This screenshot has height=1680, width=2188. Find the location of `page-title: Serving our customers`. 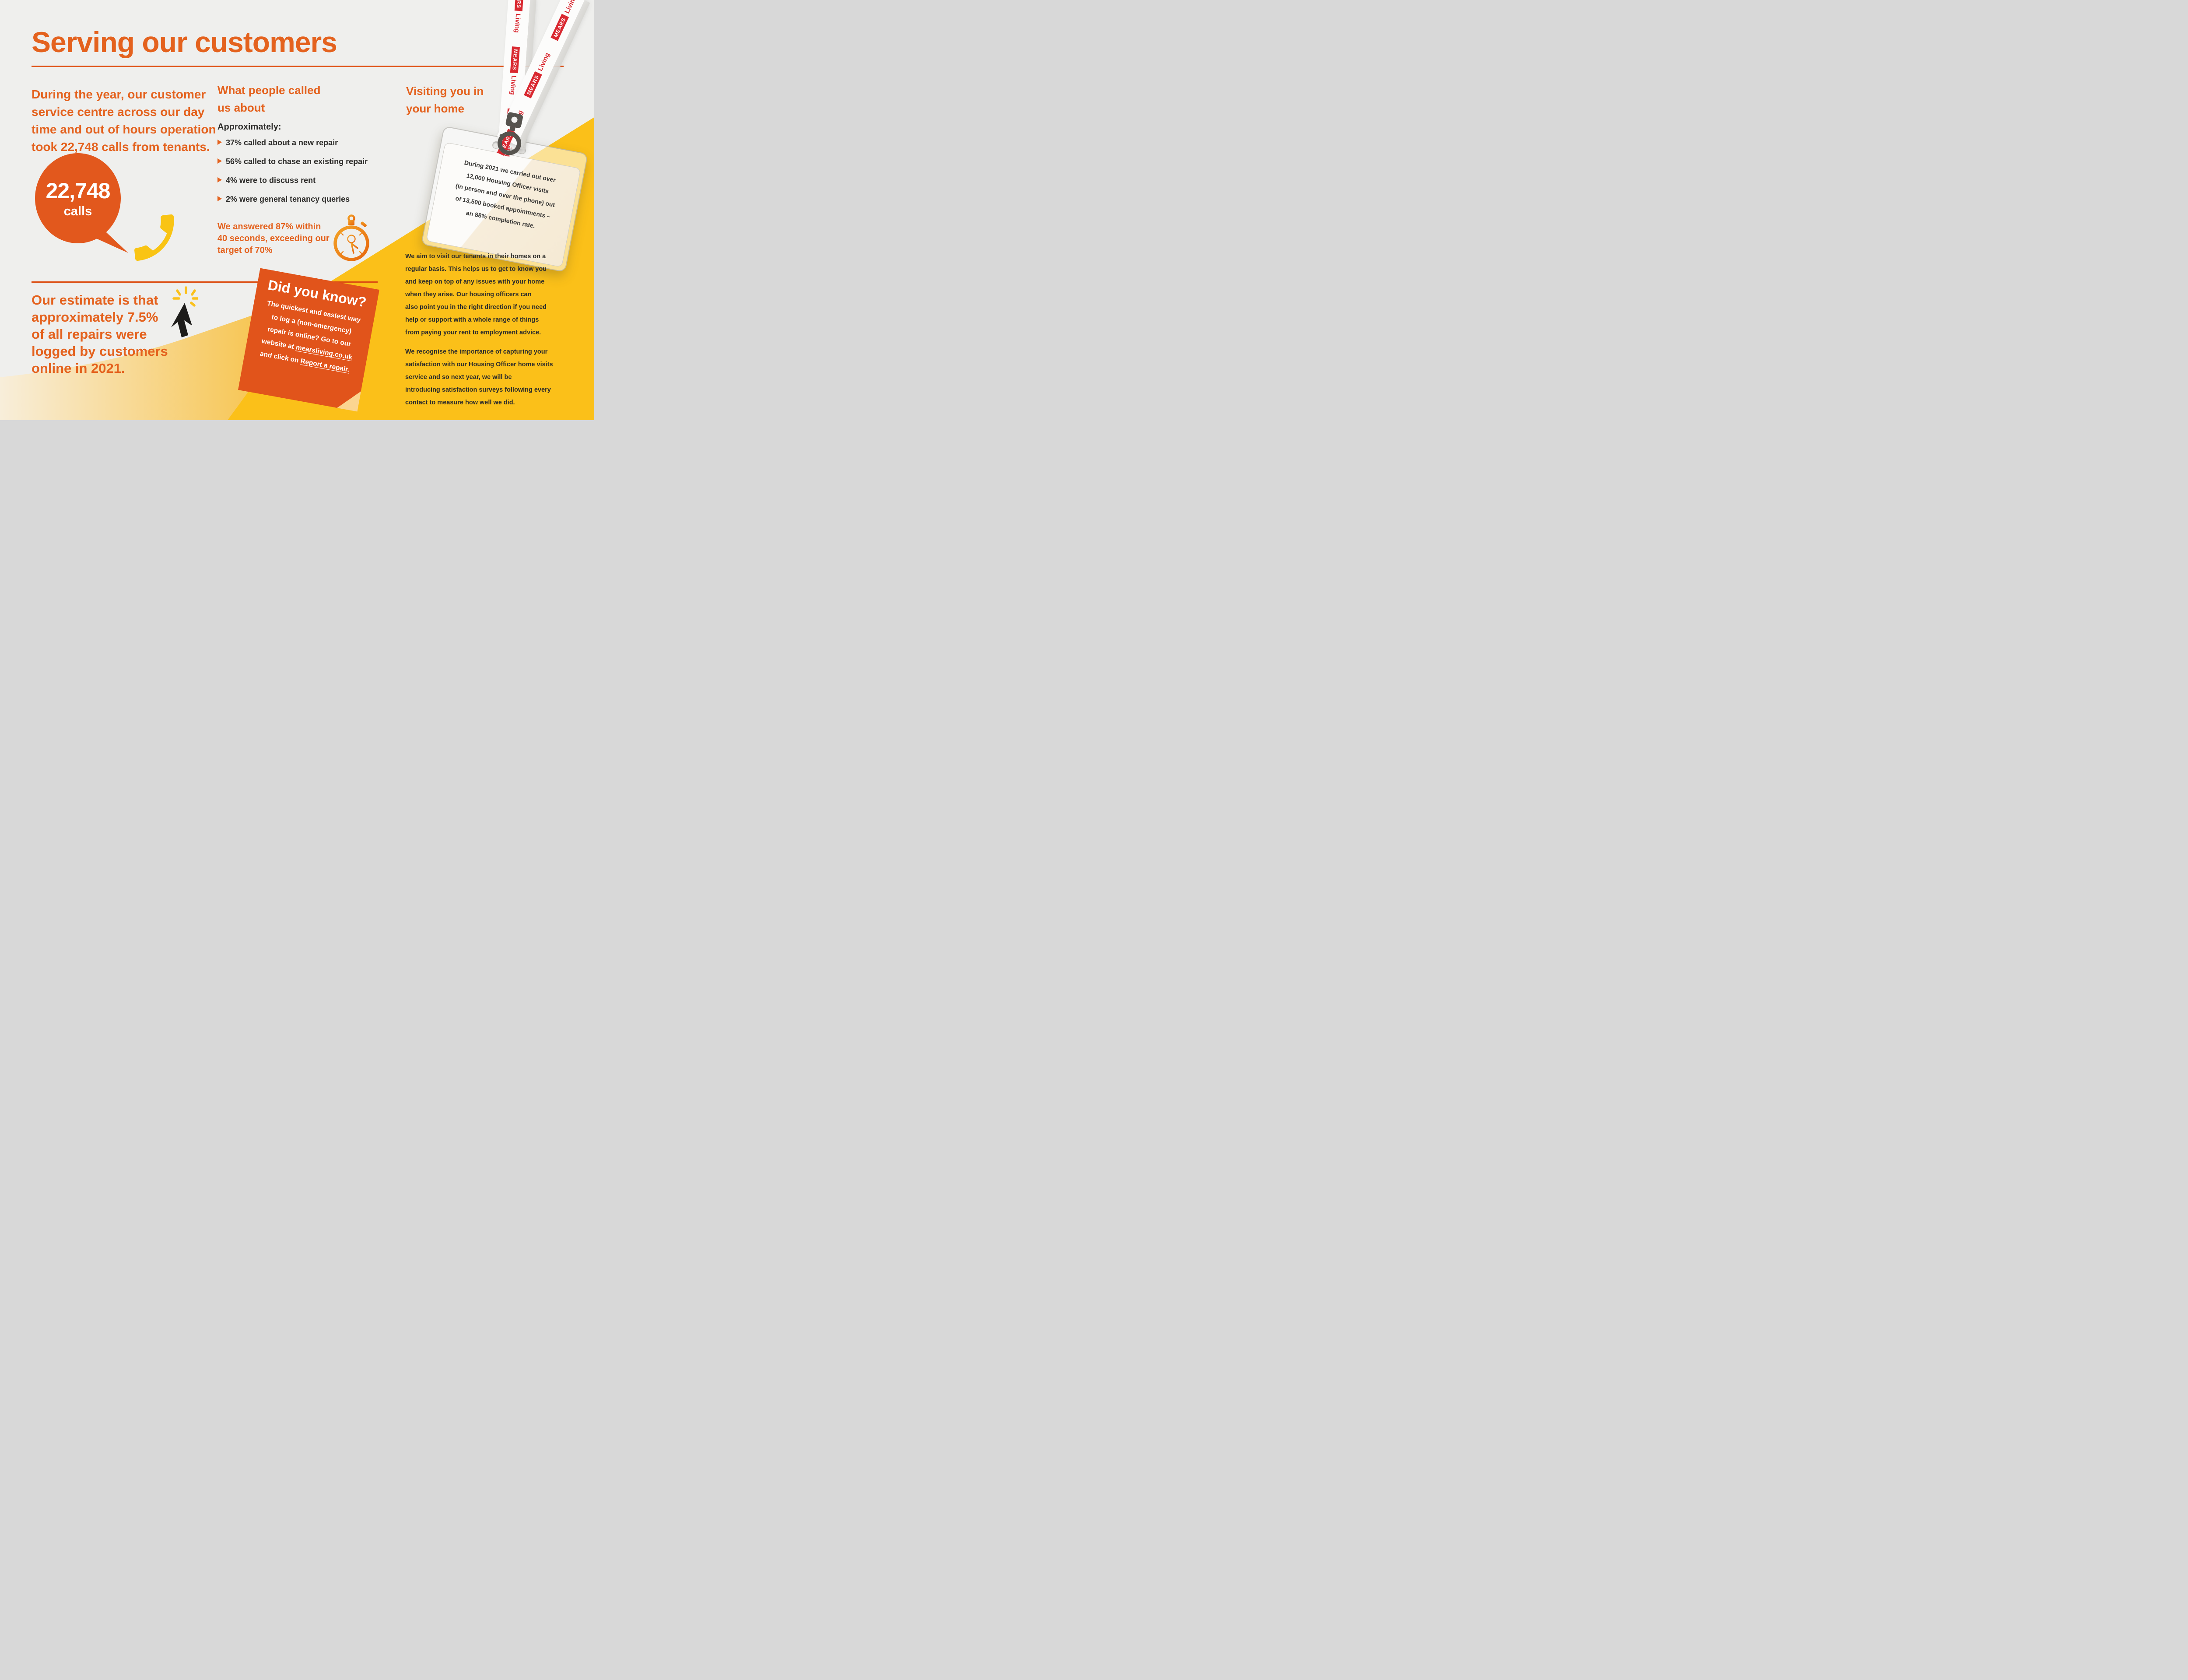

page-title: Serving our customers is located at coordinates (184, 42).